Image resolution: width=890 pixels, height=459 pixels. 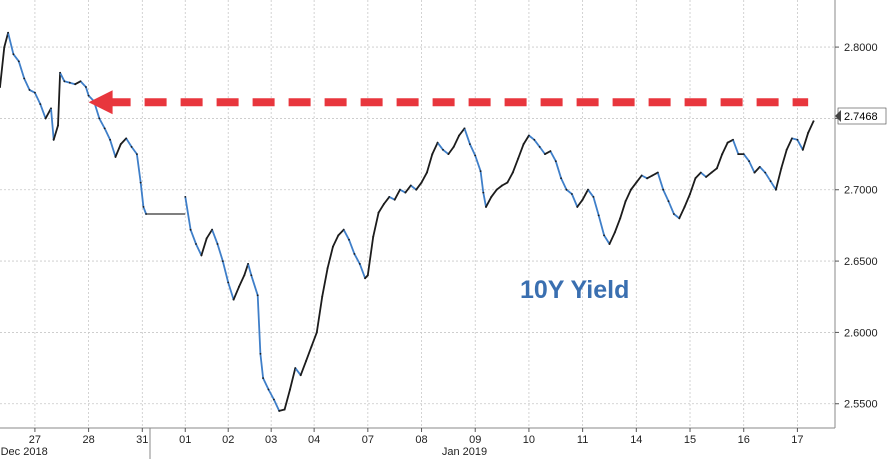 I want to click on x-tick-label: 09, so click(x=475, y=440).